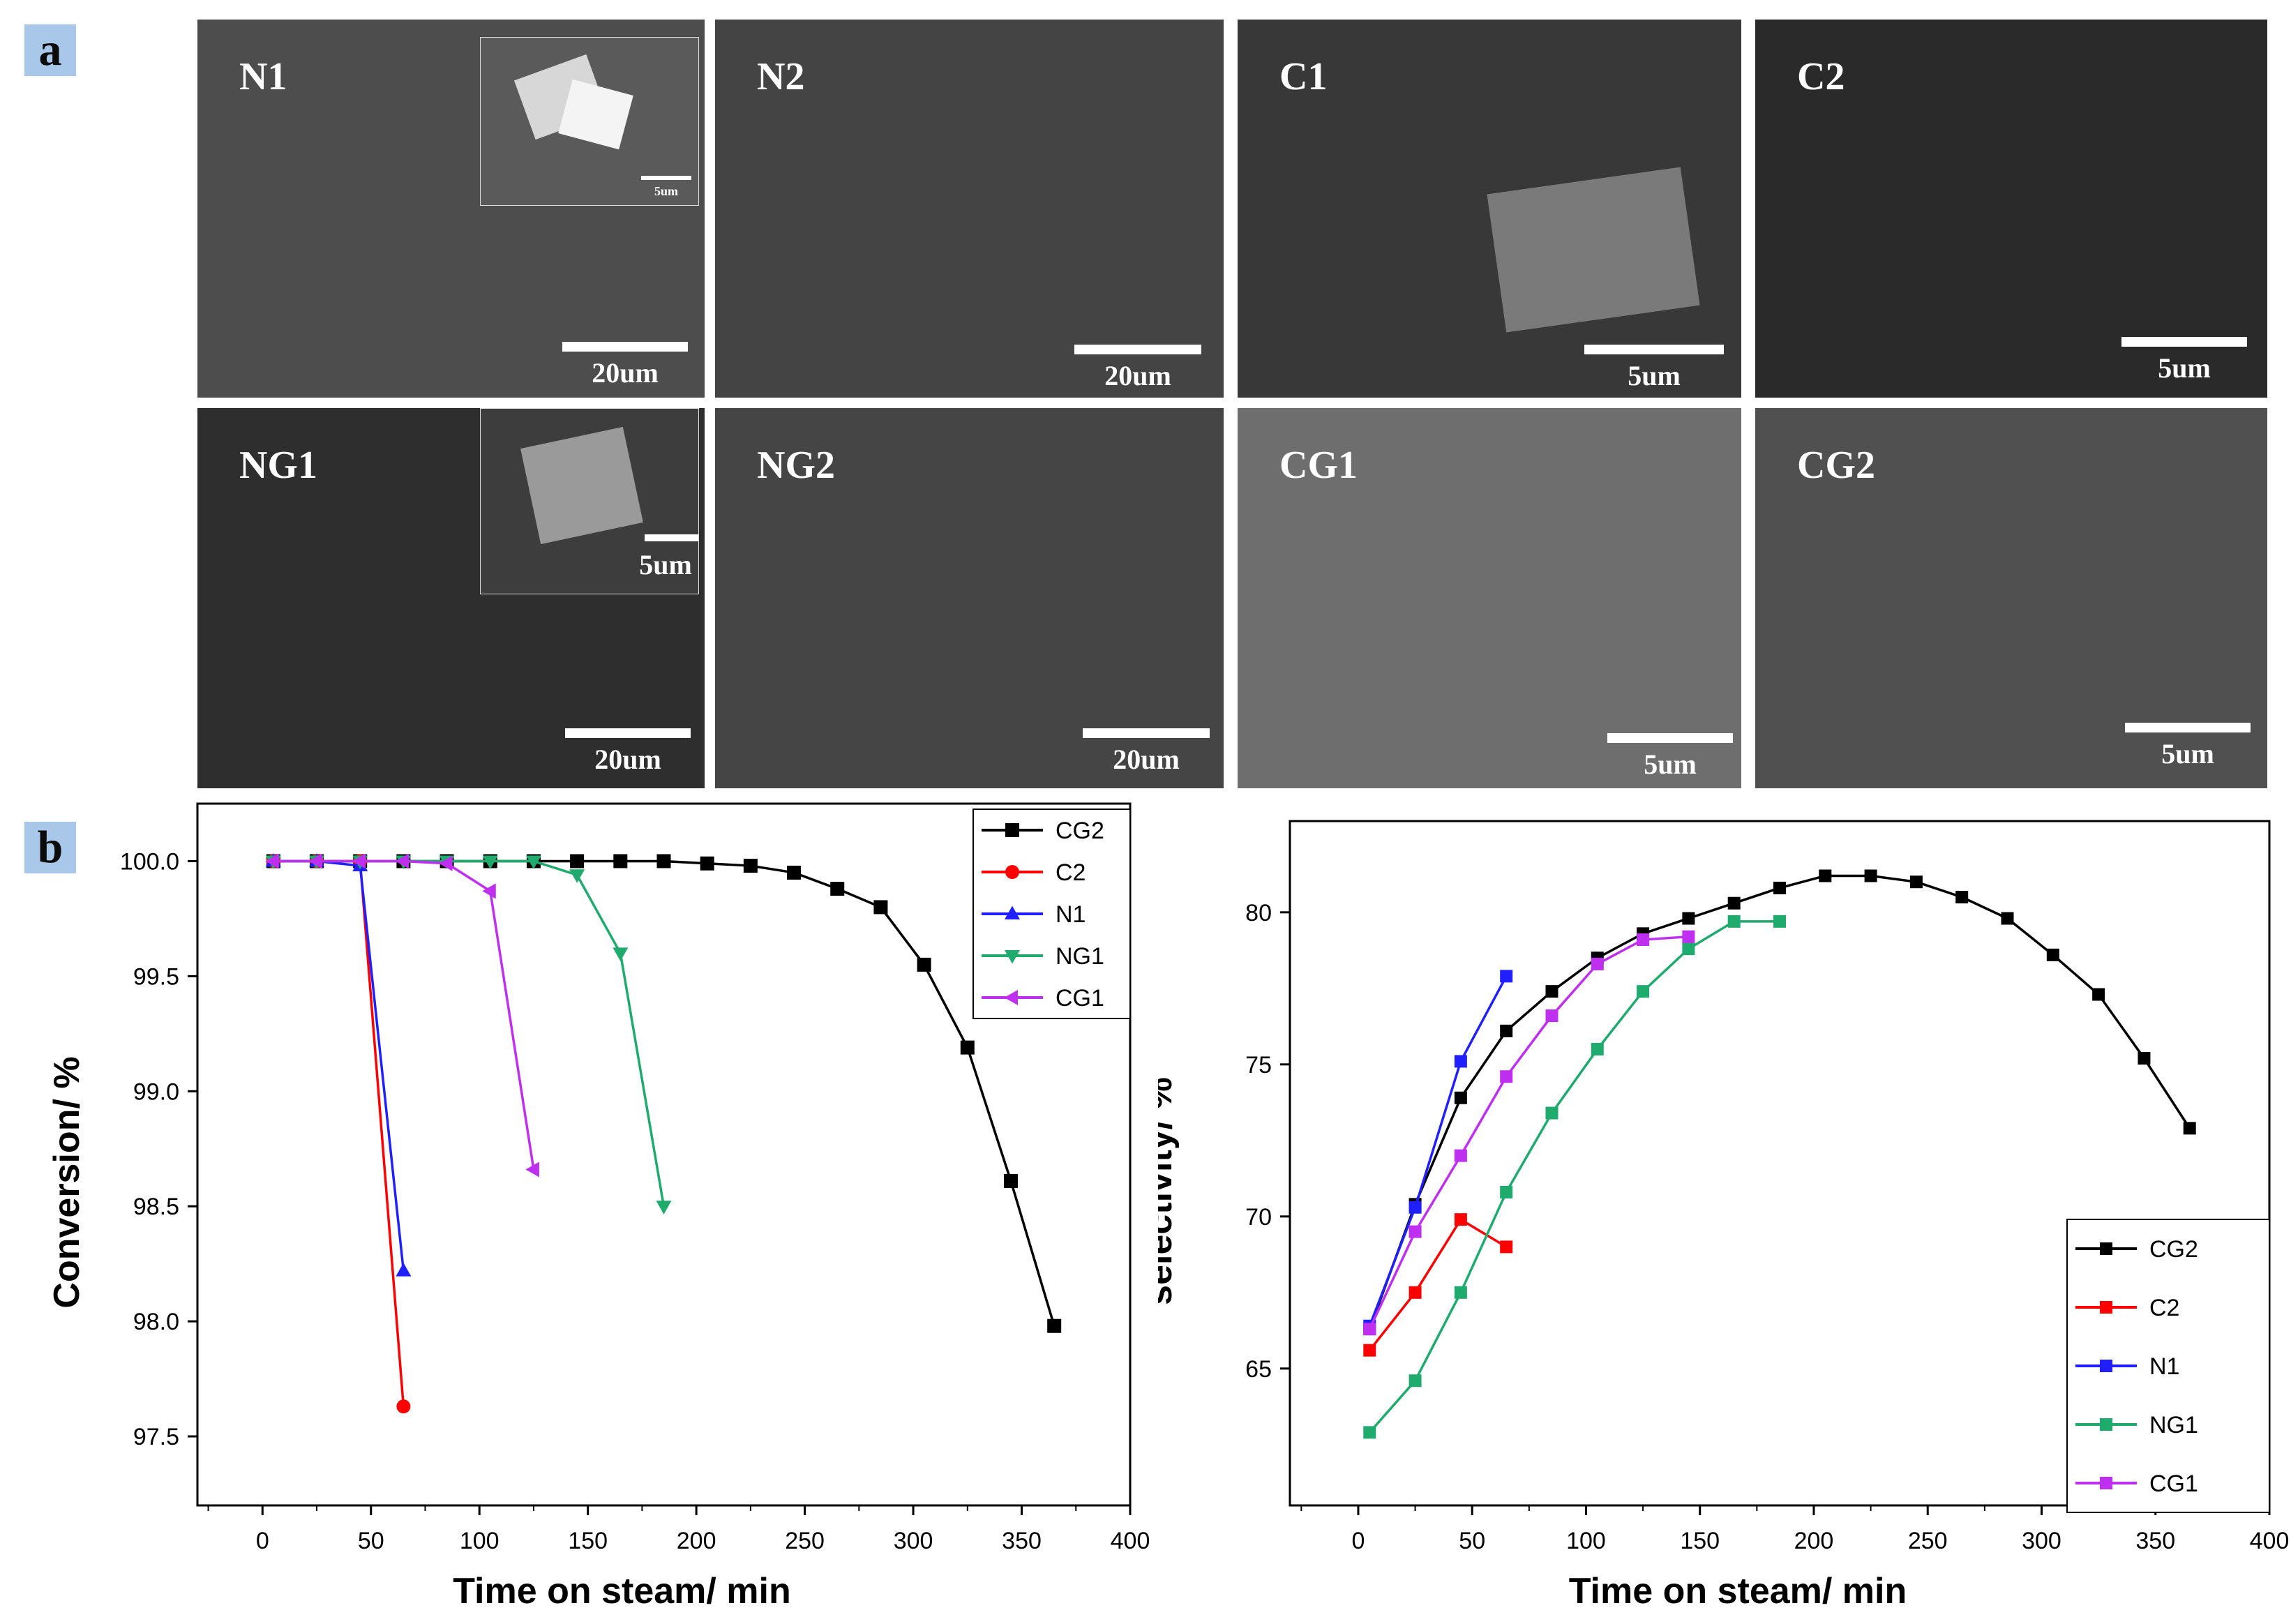 The image size is (2291, 1624). What do you see at coordinates (278, 465) in the screenshot?
I see `sem-label: NG1` at bounding box center [278, 465].